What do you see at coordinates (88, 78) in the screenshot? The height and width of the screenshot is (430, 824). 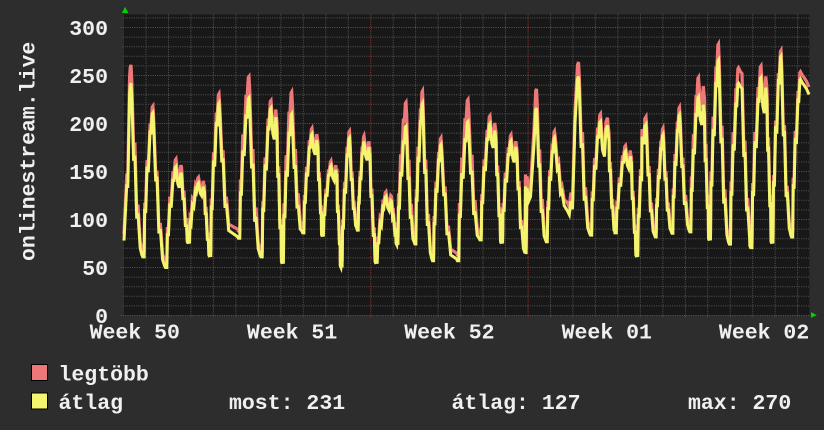 I see `svg-text: 250` at bounding box center [88, 78].